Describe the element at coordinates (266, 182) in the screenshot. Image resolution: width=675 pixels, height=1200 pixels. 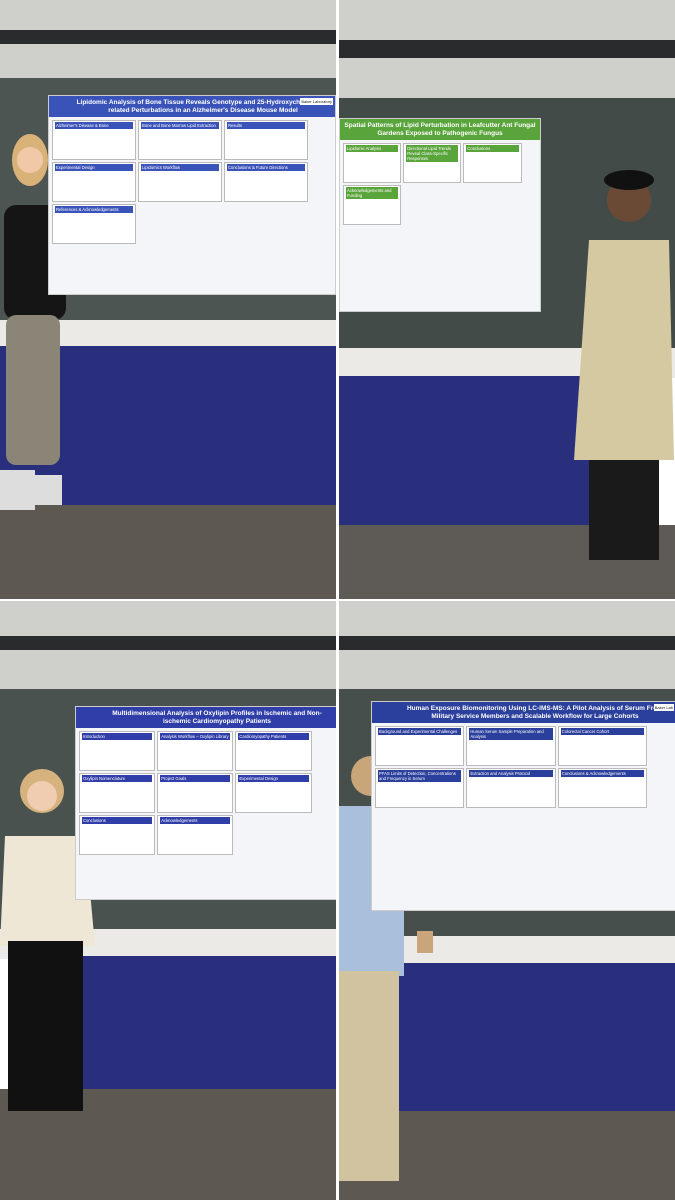
I see `poster-section: Conclusions & Future Directions` at that location.